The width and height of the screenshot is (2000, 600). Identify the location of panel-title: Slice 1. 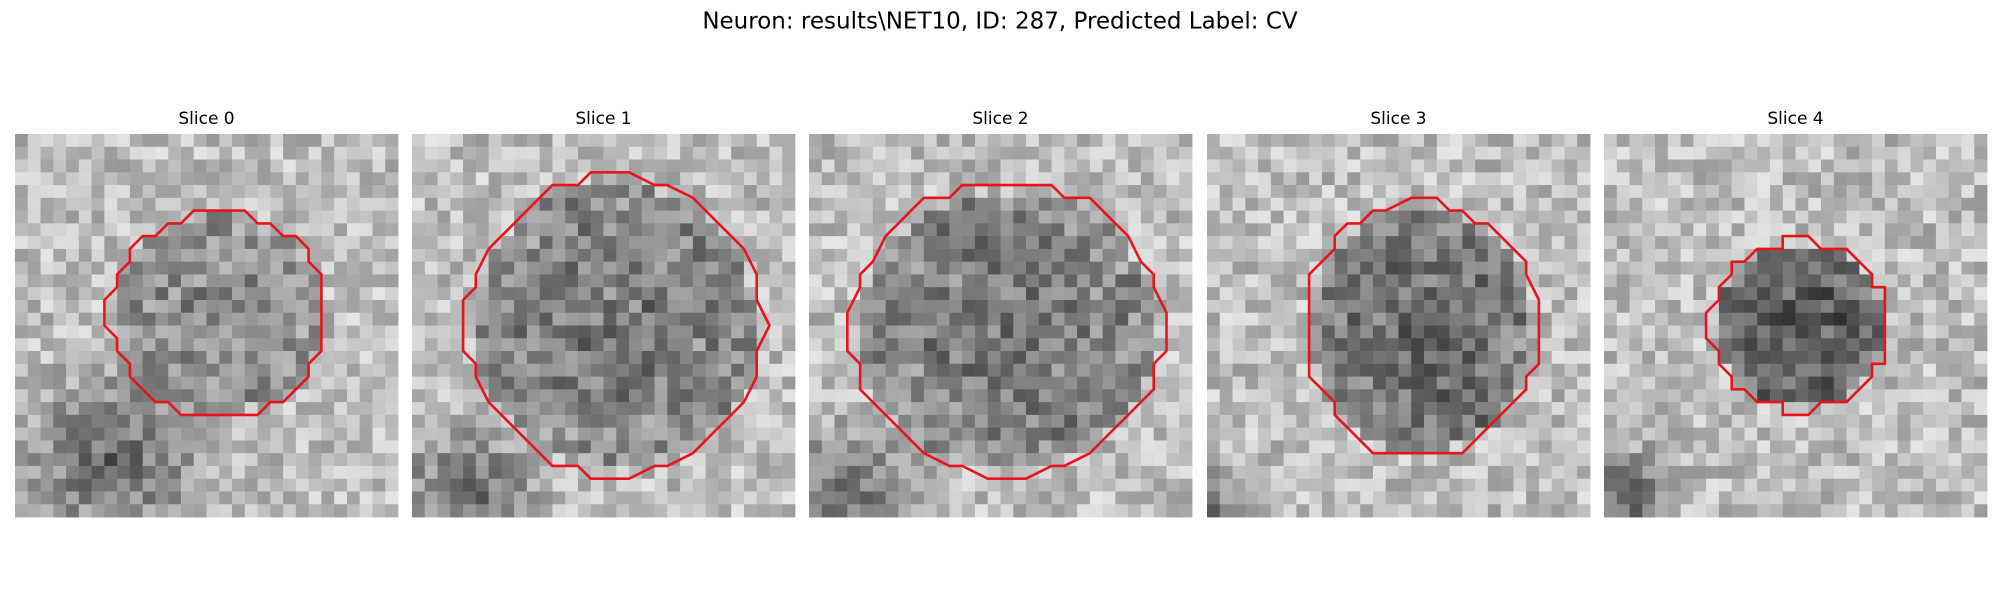
(603, 119).